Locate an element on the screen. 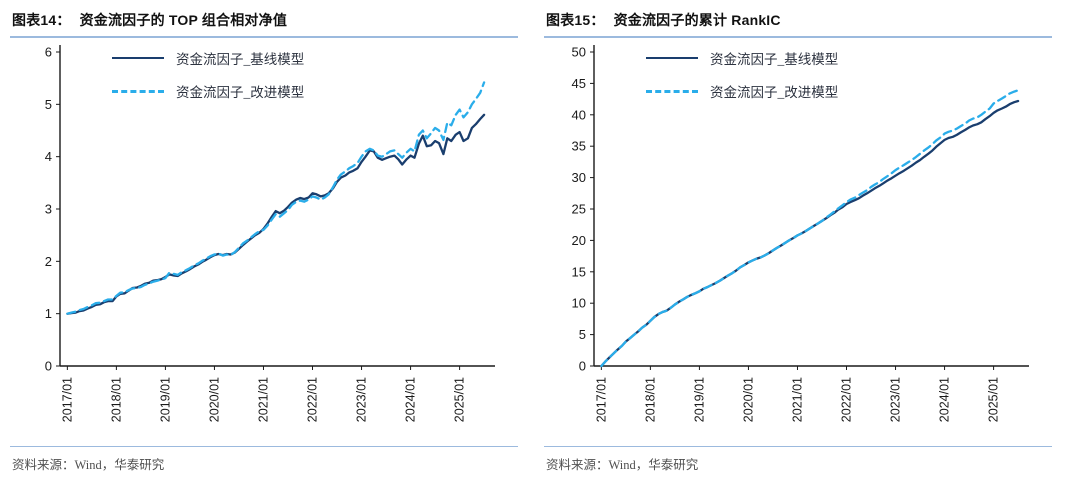 The height and width of the screenshot is (489, 1080). svg-text: 45 is located at coordinates (579, 83).